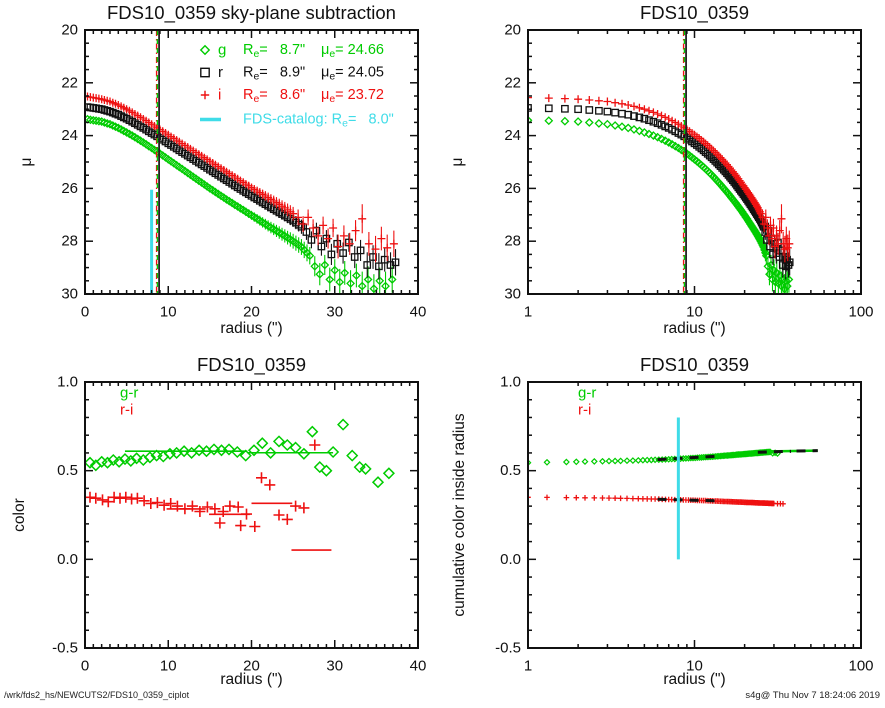 This screenshot has height=708, width=885. Describe the element at coordinates (274, 51) in the screenshot. I see `svg-text: Re= 8.7"` at that location.